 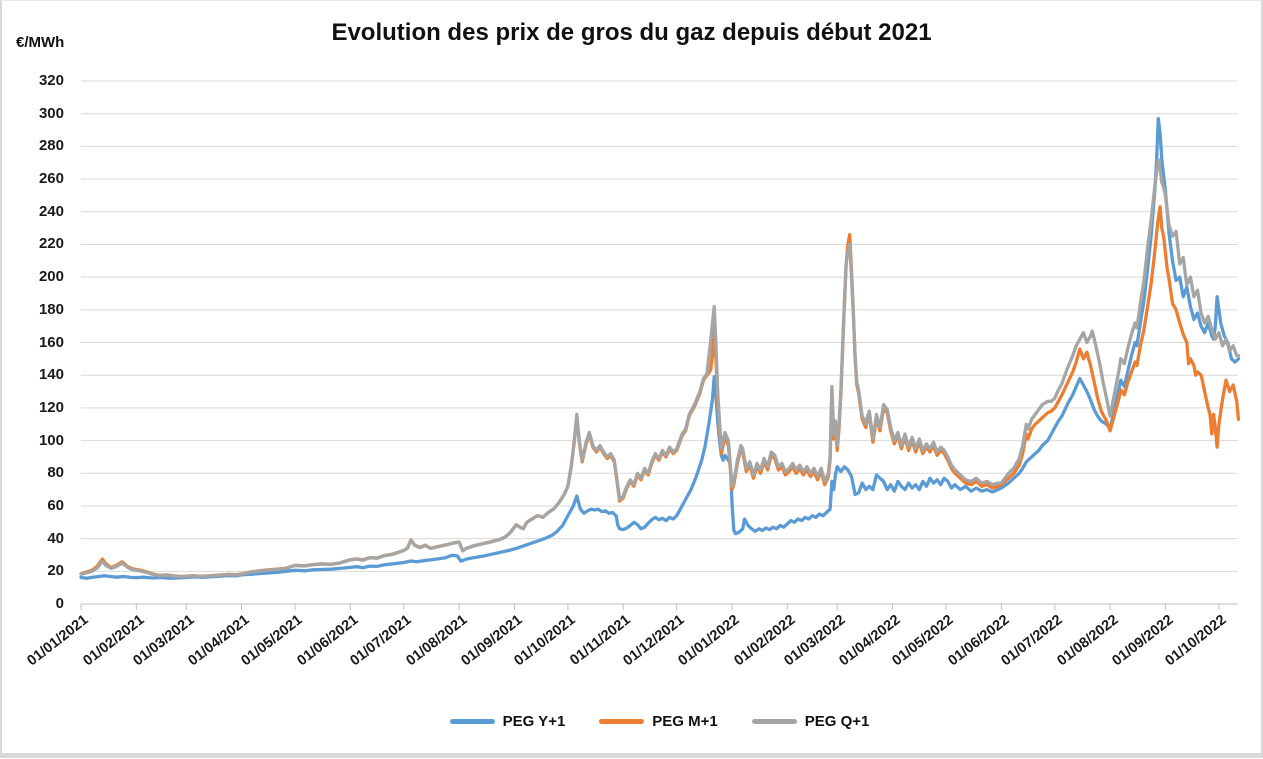 I want to click on y-tick-label: 200, so click(x=51, y=277).